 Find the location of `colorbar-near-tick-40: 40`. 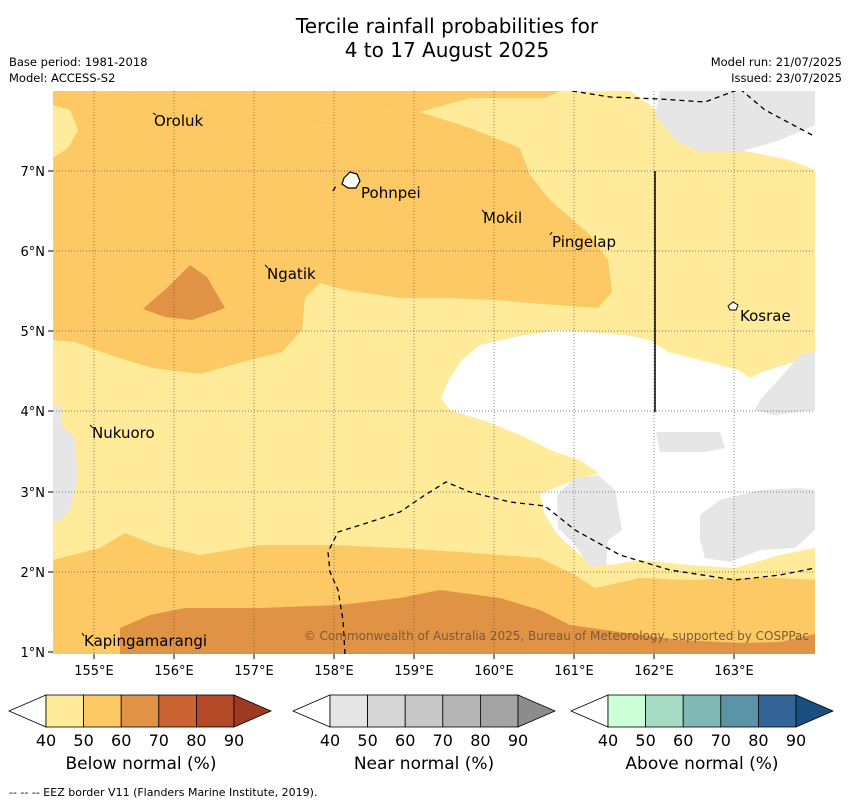

colorbar-near-tick-40: 40 is located at coordinates (330, 740).